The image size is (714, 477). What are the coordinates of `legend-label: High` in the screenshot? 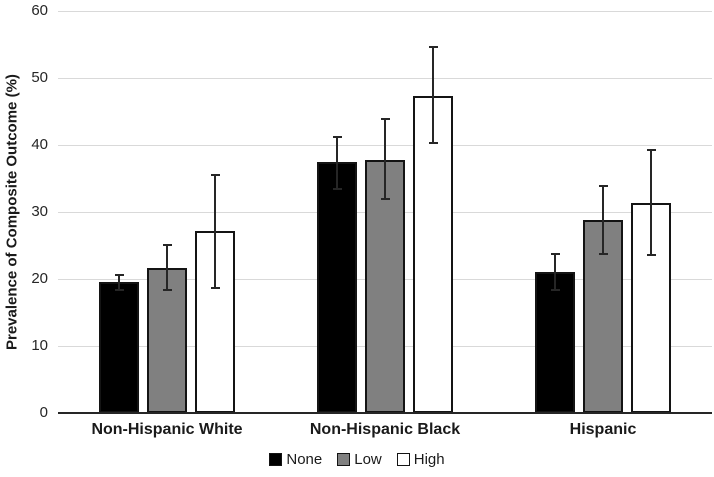 It's located at (429, 459).